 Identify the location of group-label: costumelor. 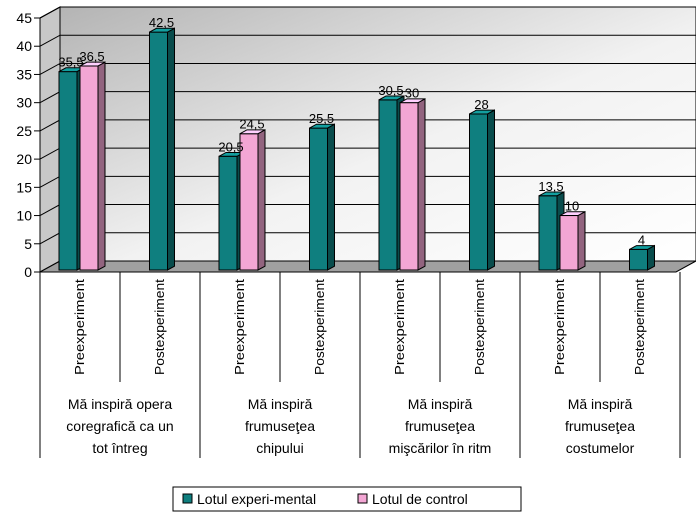
(600, 448).